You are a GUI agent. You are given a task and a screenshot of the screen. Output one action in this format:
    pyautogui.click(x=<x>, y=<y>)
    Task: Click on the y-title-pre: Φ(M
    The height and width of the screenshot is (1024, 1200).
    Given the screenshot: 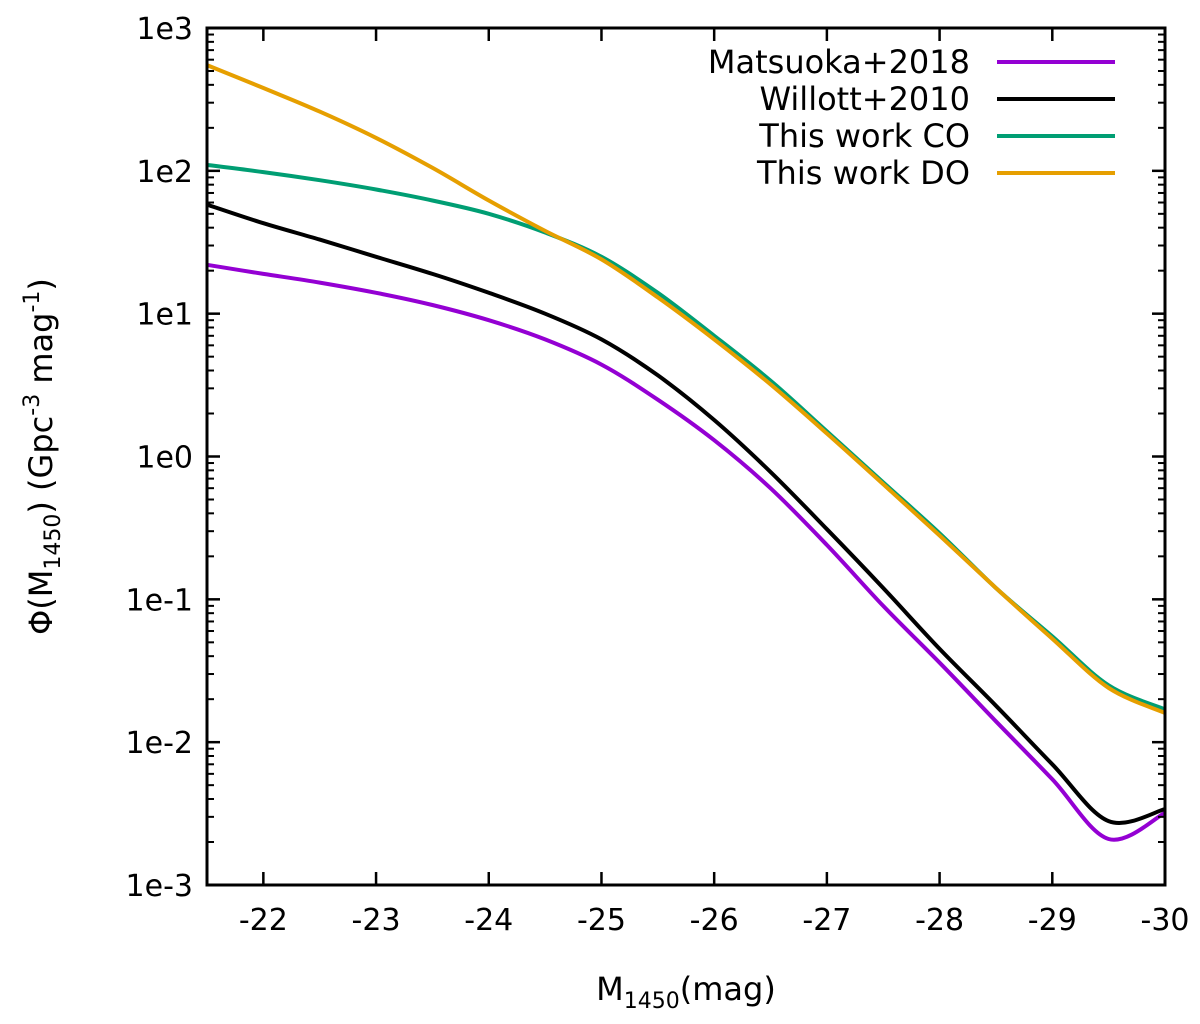 What is the action you would take?
    pyautogui.click(x=41, y=602)
    